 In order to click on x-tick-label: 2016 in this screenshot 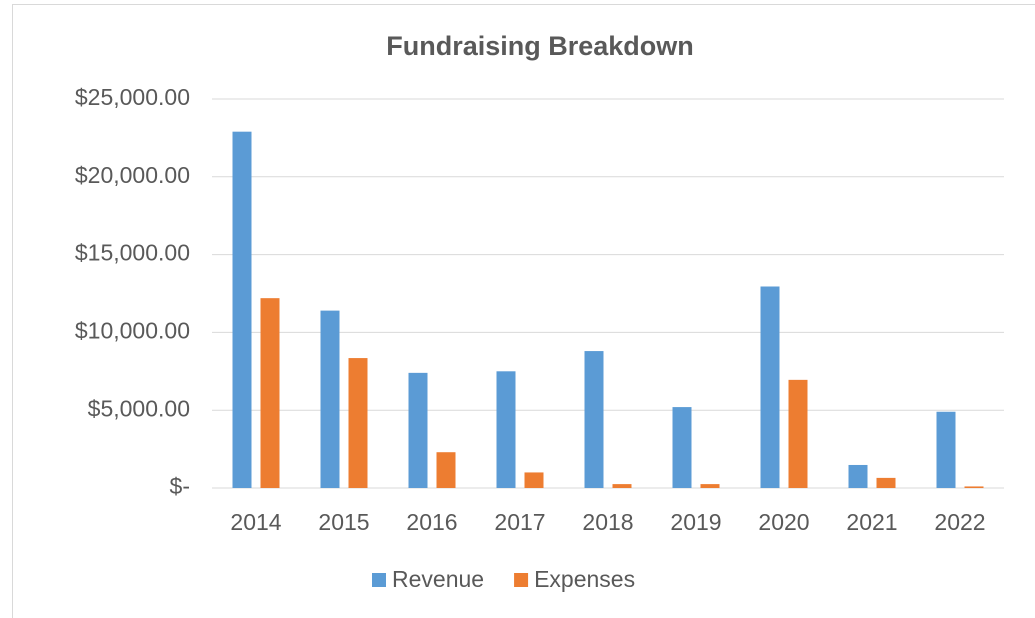, I will do `click(431, 522)`.